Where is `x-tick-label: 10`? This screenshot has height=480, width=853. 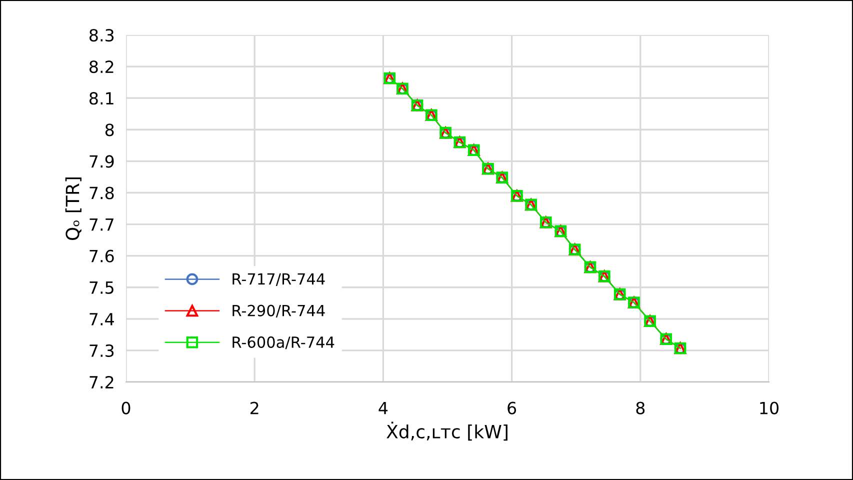
x-tick-label: 10 is located at coordinates (769, 408).